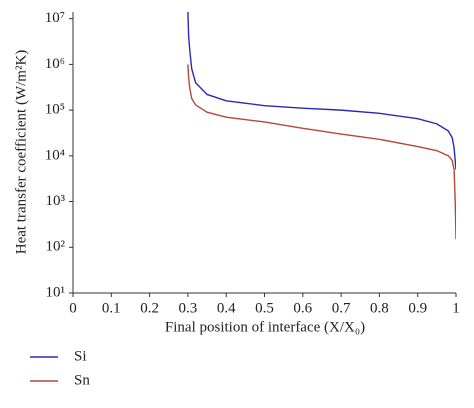 Image resolution: width=474 pixels, height=408 pixels. Describe the element at coordinates (55, 155) in the screenshot. I see `y-tick-label: 10⁴` at that location.